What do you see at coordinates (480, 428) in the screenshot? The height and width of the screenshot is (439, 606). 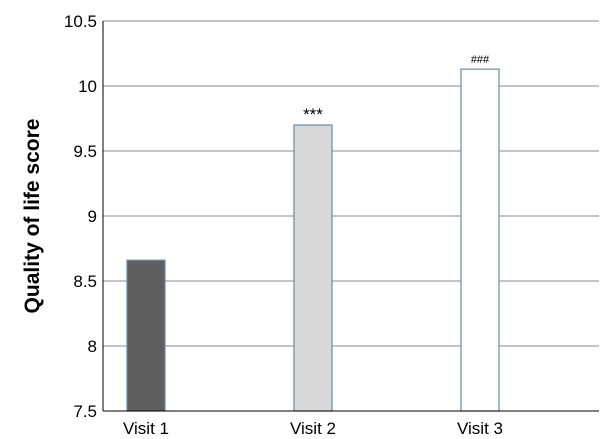 I see `x-tick-label: Visit 3` at bounding box center [480, 428].